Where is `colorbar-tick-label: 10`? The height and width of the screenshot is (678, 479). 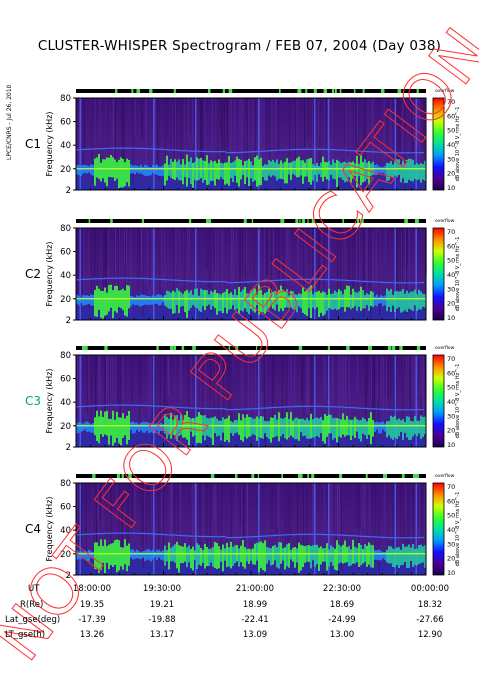
colorbar-tick-label: 10 is located at coordinates (451, 573).